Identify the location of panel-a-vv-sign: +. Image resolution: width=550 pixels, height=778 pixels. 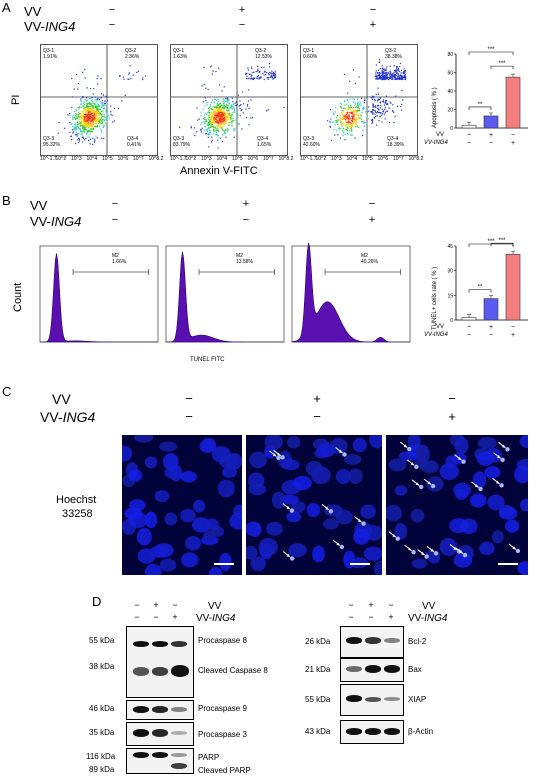
(242, 10).